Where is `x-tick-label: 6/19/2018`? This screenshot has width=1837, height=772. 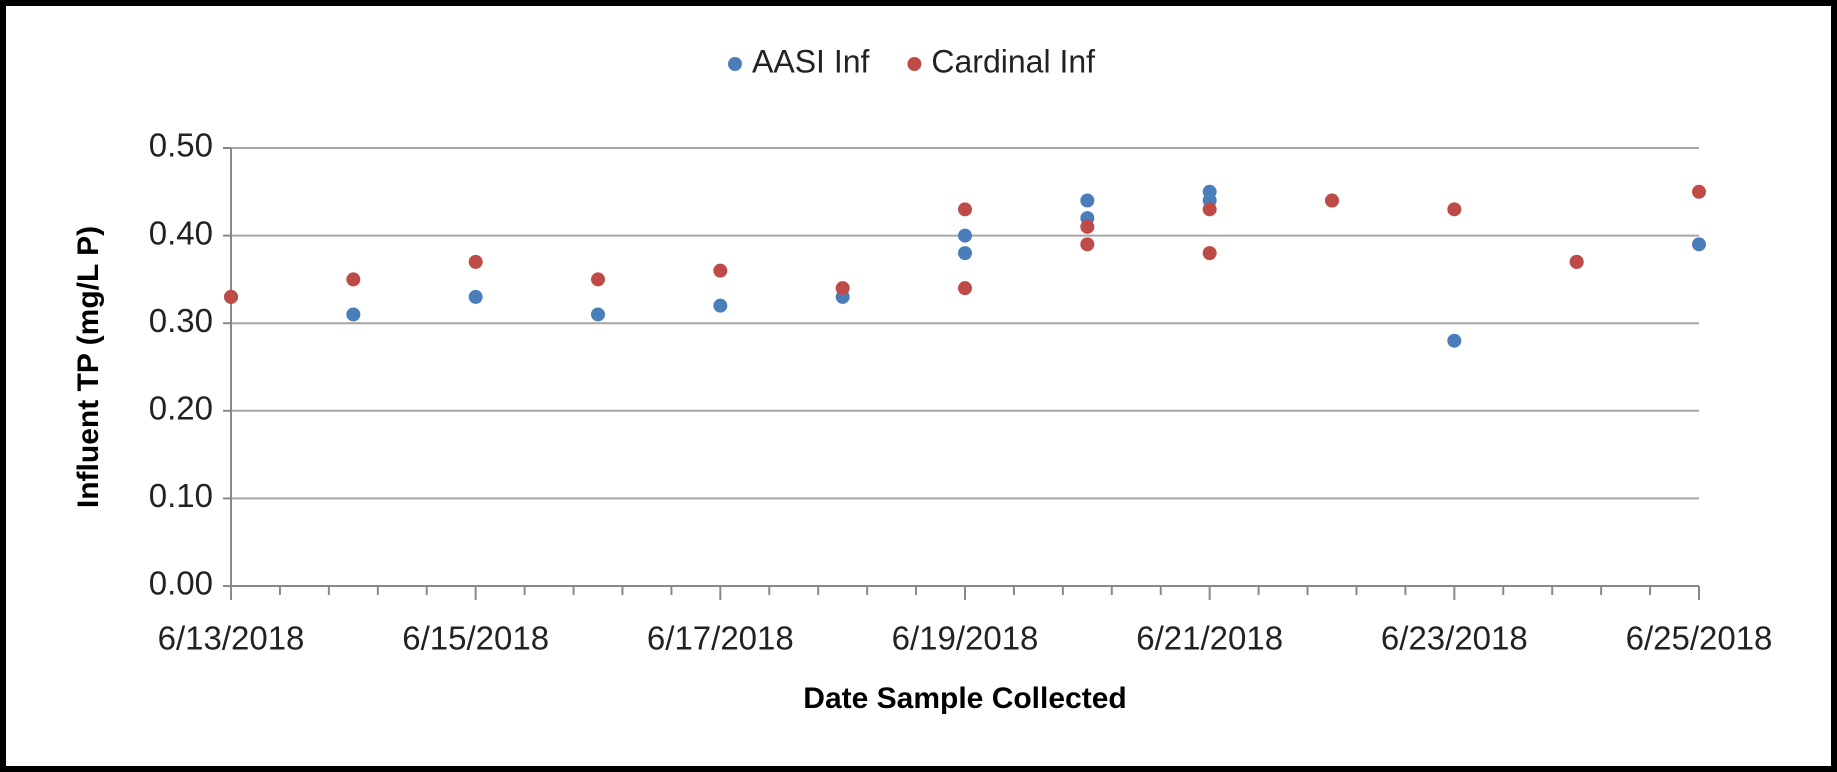
x-tick-label: 6/19/2018 is located at coordinates (965, 638).